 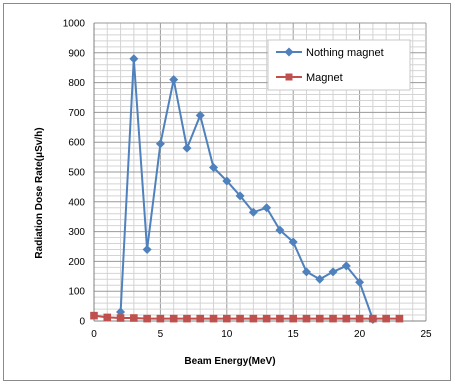 I want to click on y-tick-label: 900, so click(x=76, y=53).